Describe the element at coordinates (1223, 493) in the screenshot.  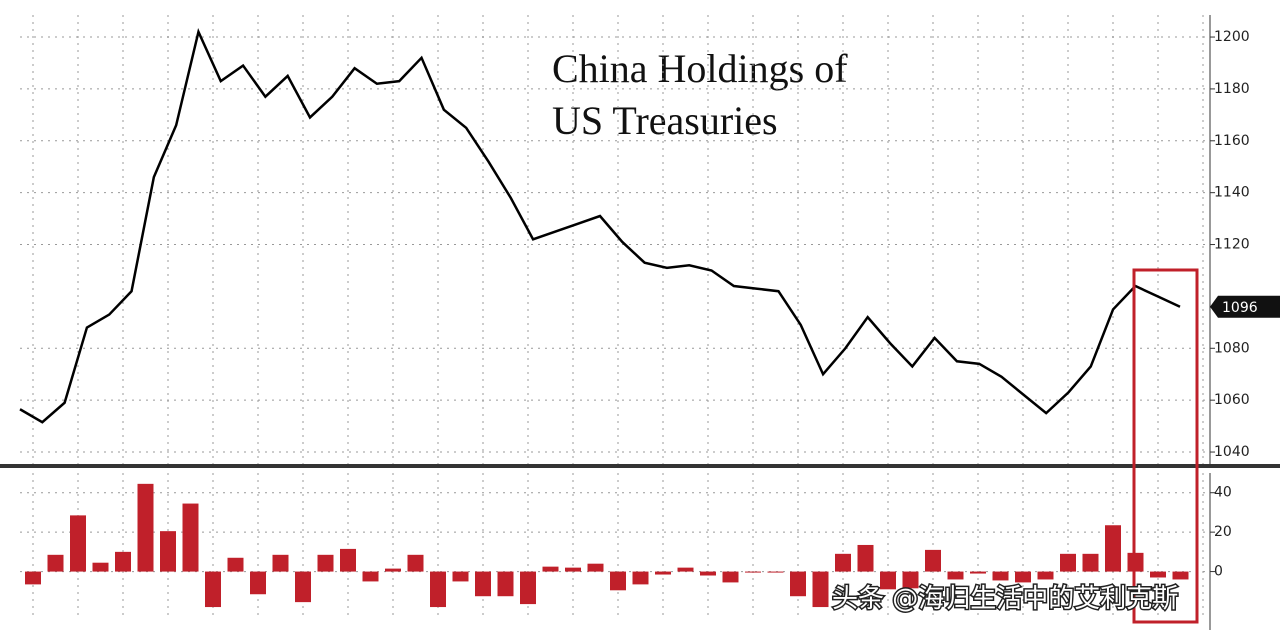
I see `y-tick-label: 40` at that location.